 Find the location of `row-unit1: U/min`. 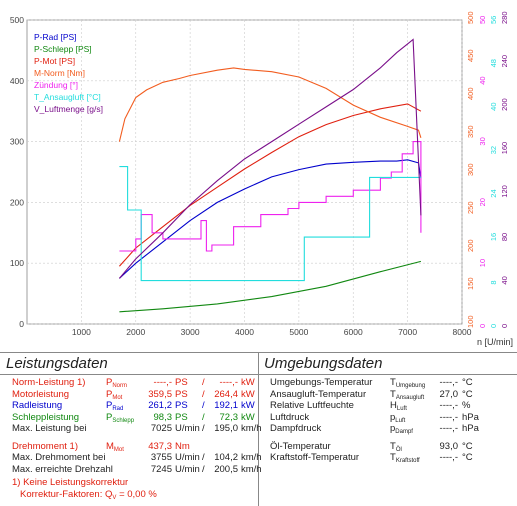

row-unit1: U/min is located at coordinates (187, 428).